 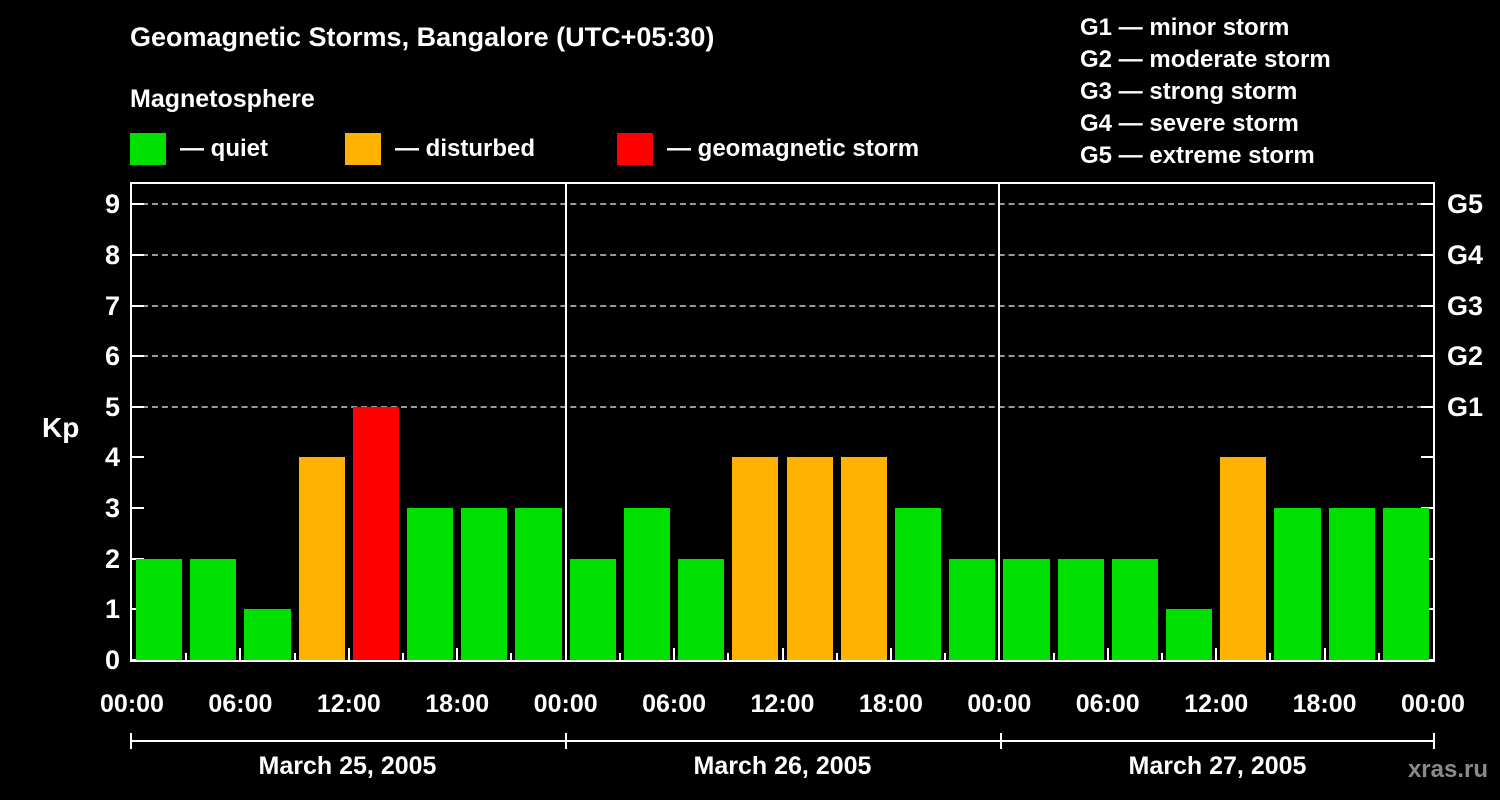 What do you see at coordinates (782, 766) in the screenshot?
I see `date-label-day2: March 26, 2005` at bounding box center [782, 766].